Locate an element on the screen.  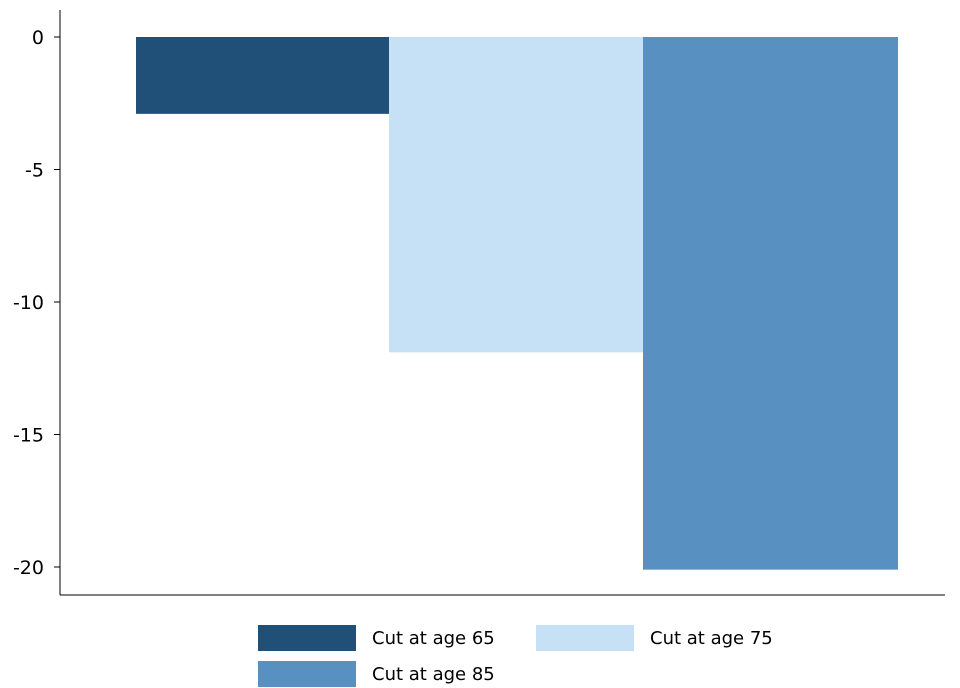
y-tick-label: -15 is located at coordinates (28, 436).